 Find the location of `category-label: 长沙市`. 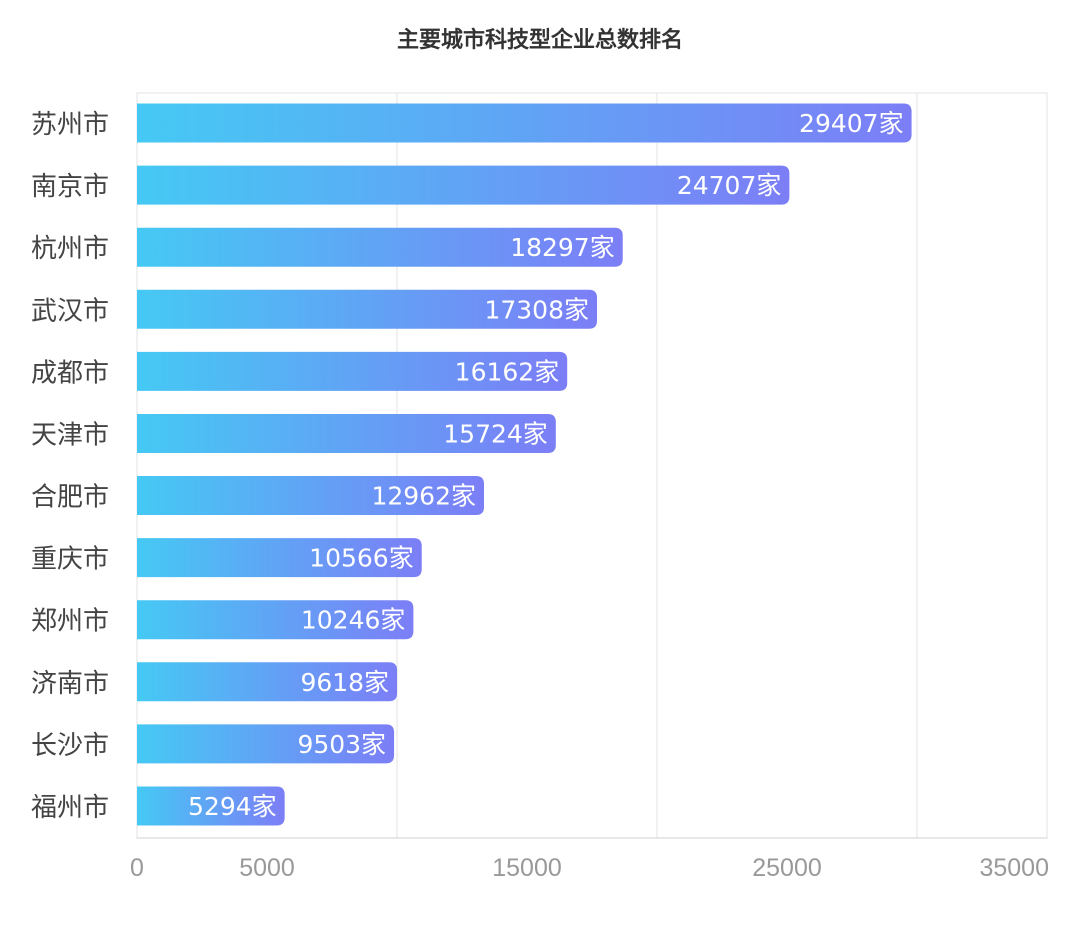

category-label: 长沙市 is located at coordinates (70, 746).